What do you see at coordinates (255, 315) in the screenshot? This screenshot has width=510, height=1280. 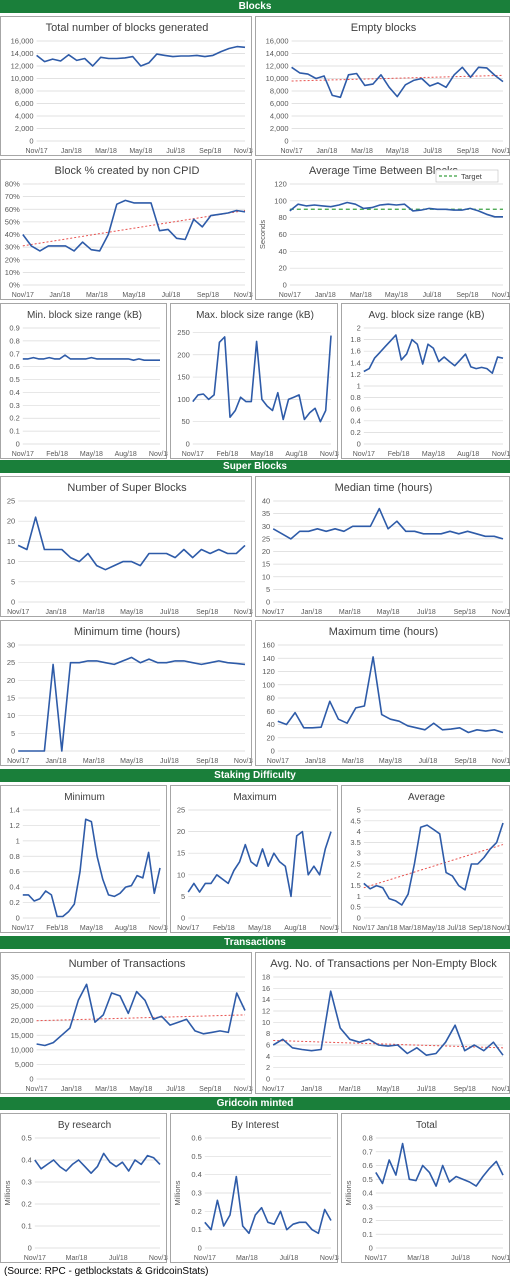 I see `chart-title: Max. block size range (kB)` at bounding box center [255, 315].